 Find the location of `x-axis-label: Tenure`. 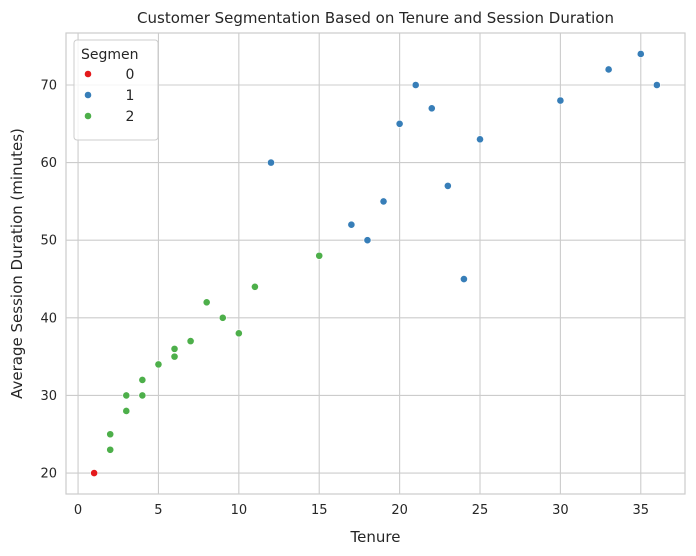

x-axis-label: Tenure is located at coordinates (375, 537).